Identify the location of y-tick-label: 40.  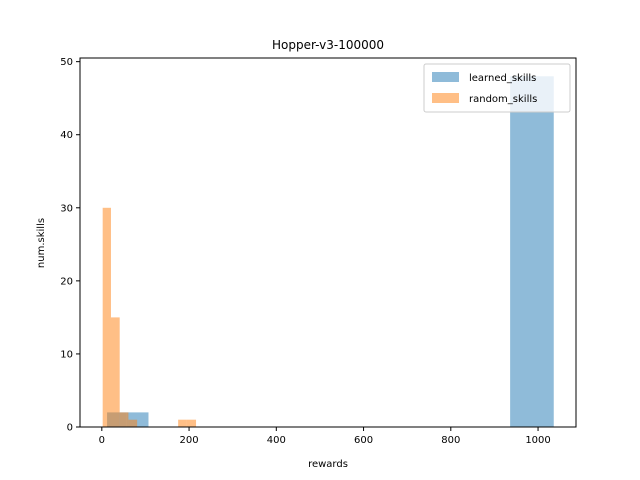
(66, 135).